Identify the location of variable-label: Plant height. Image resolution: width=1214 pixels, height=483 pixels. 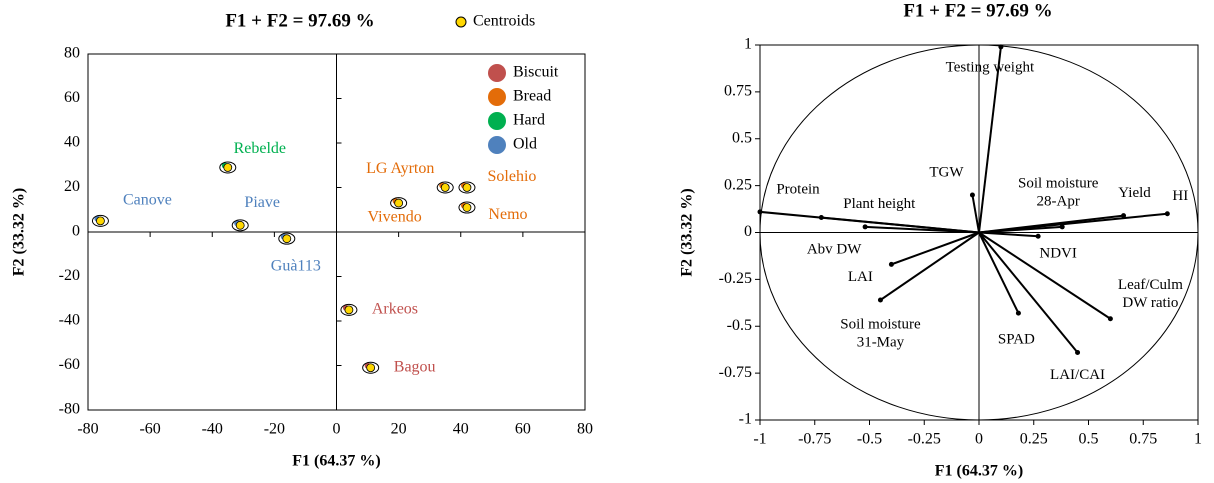
(879, 204).